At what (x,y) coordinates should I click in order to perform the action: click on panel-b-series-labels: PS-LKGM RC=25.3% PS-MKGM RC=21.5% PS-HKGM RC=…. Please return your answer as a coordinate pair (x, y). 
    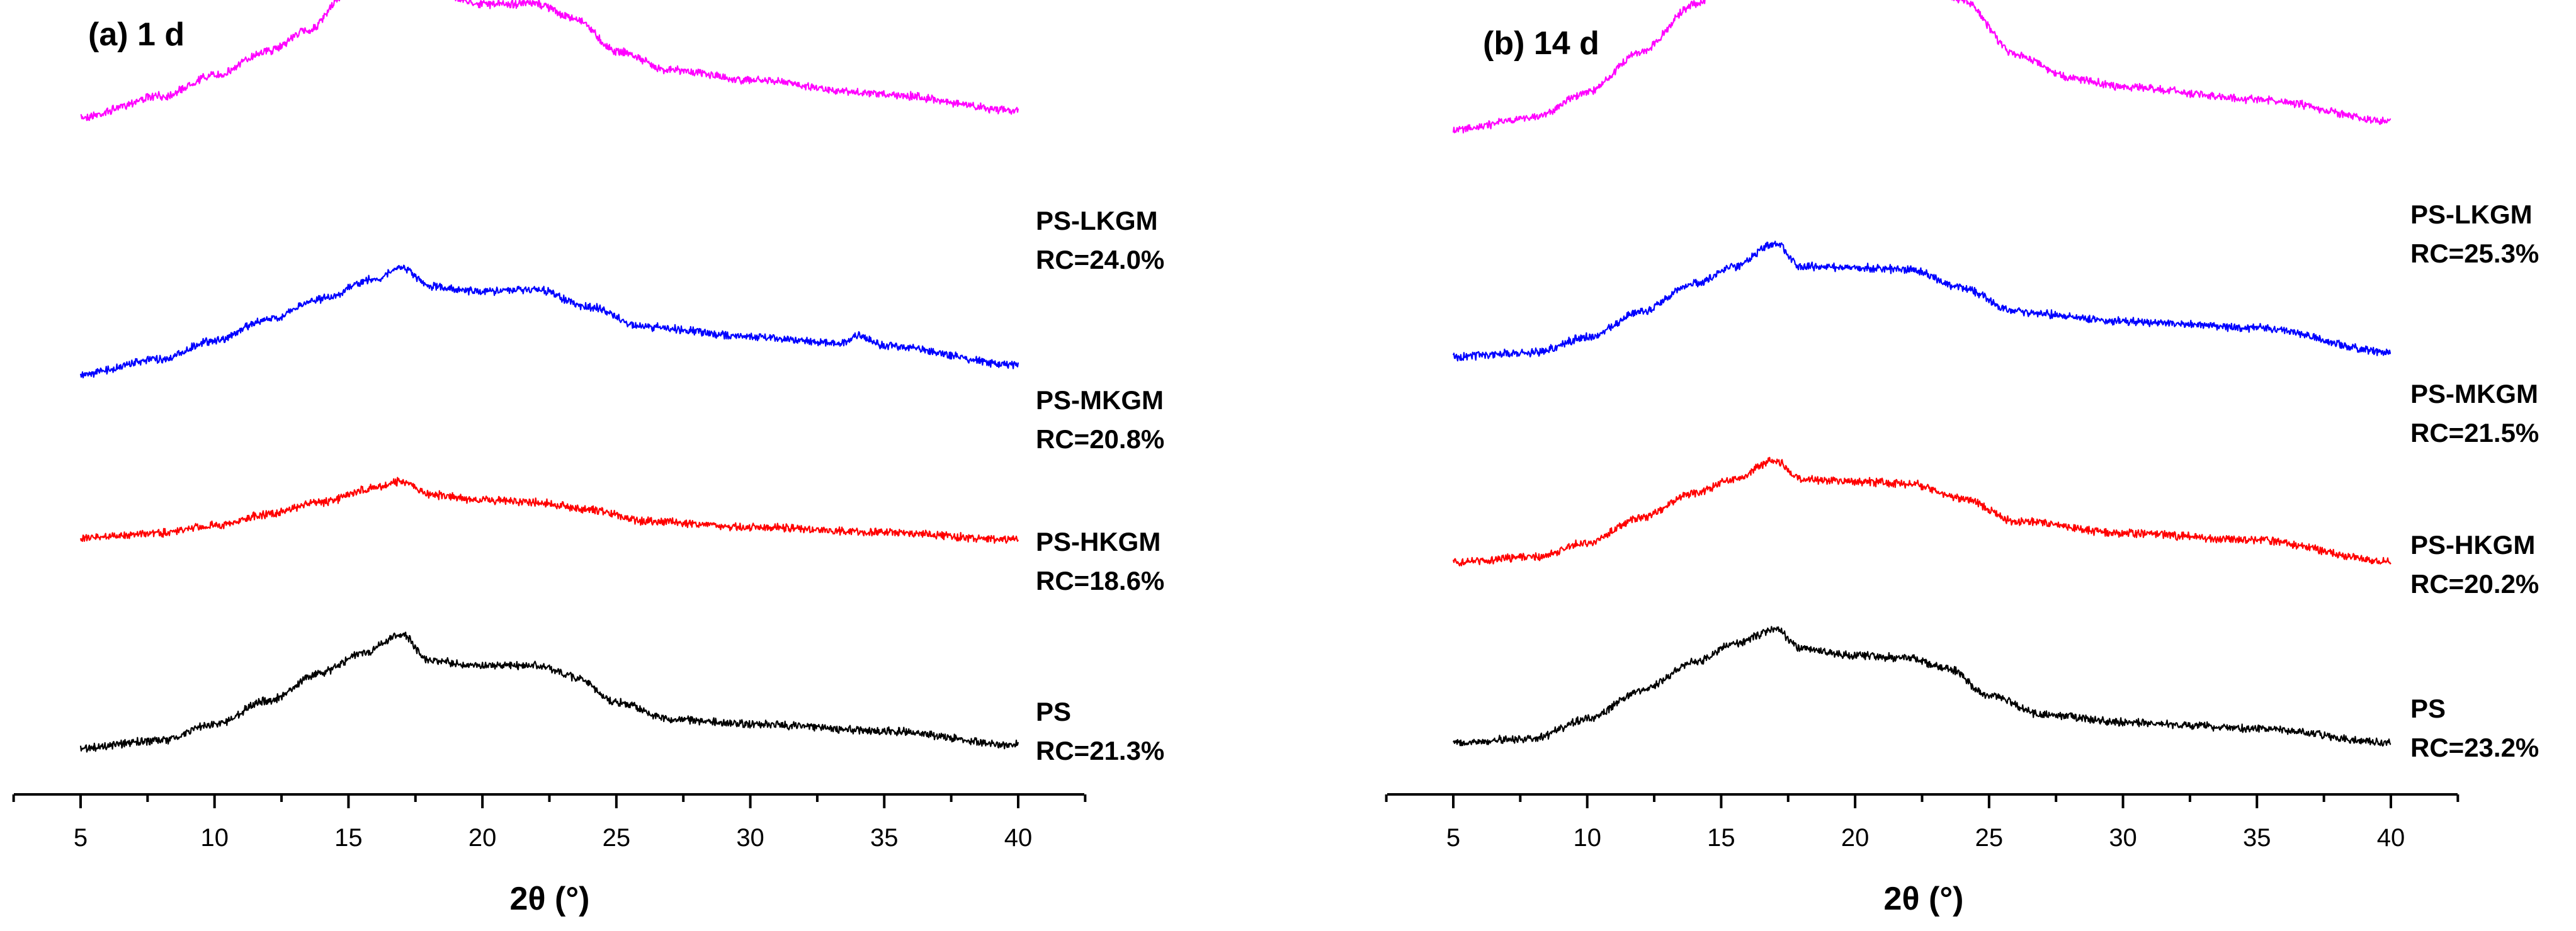
    Looking at the image, I should click on (2474, 481).